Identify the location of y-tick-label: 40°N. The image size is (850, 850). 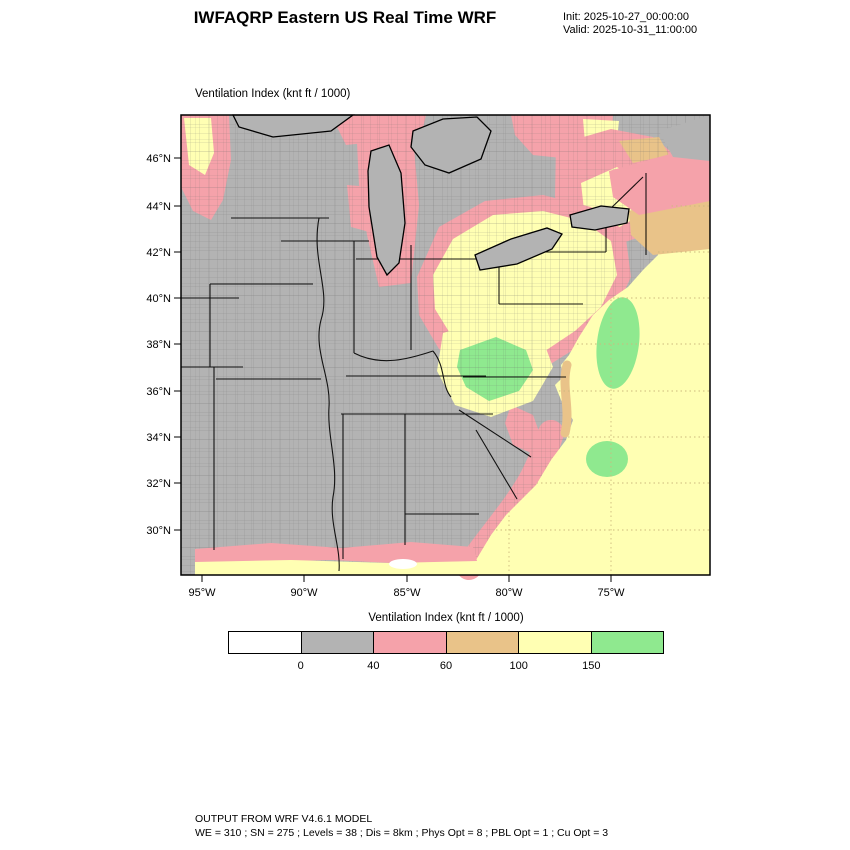
(158, 299).